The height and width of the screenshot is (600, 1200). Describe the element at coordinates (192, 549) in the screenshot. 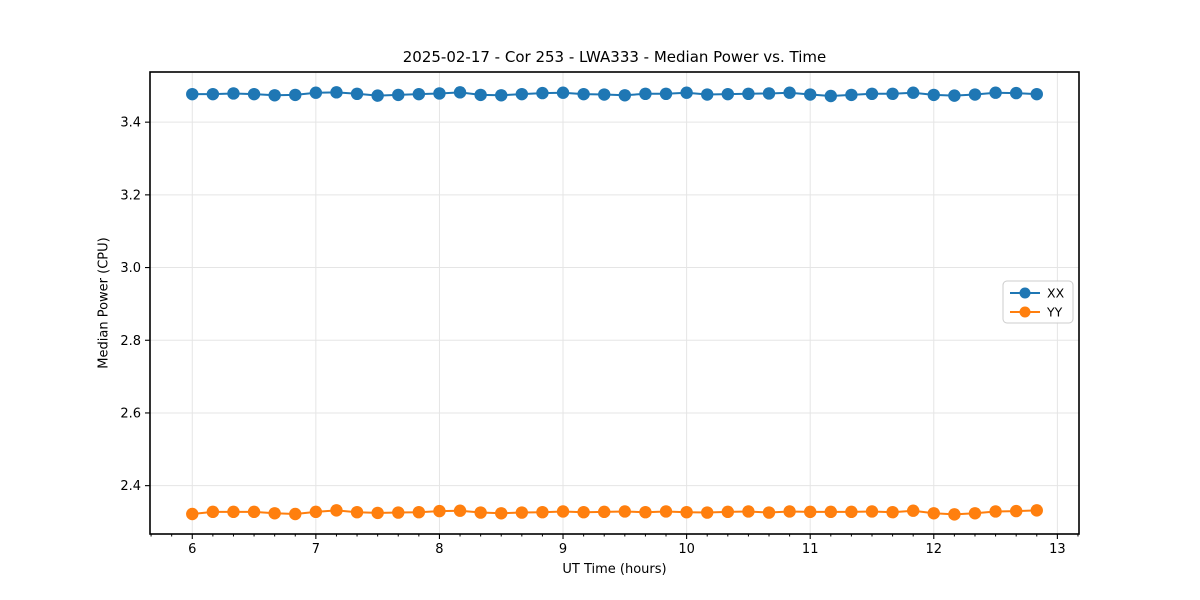

I see `x-tick-label: 6` at that location.